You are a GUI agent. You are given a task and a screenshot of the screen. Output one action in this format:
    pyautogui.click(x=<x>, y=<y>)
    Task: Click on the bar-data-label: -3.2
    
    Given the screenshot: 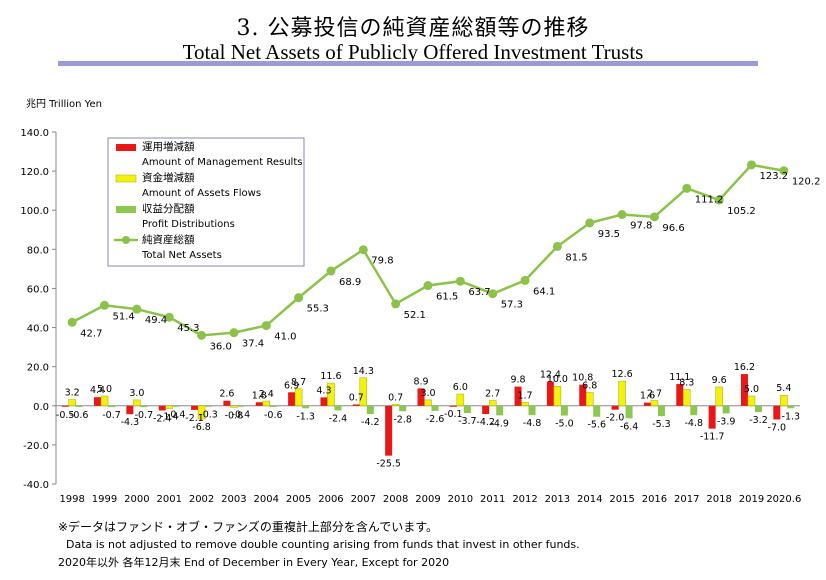 What is the action you would take?
    pyautogui.click(x=758, y=420)
    